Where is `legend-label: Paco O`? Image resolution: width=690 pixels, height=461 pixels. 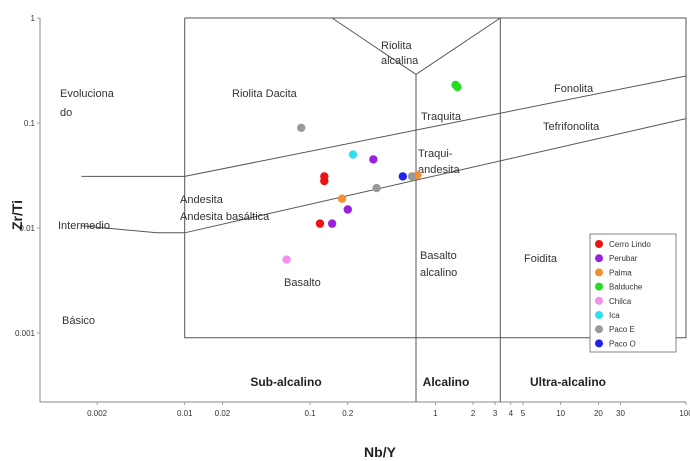 legend-label: Paco O is located at coordinates (622, 343).